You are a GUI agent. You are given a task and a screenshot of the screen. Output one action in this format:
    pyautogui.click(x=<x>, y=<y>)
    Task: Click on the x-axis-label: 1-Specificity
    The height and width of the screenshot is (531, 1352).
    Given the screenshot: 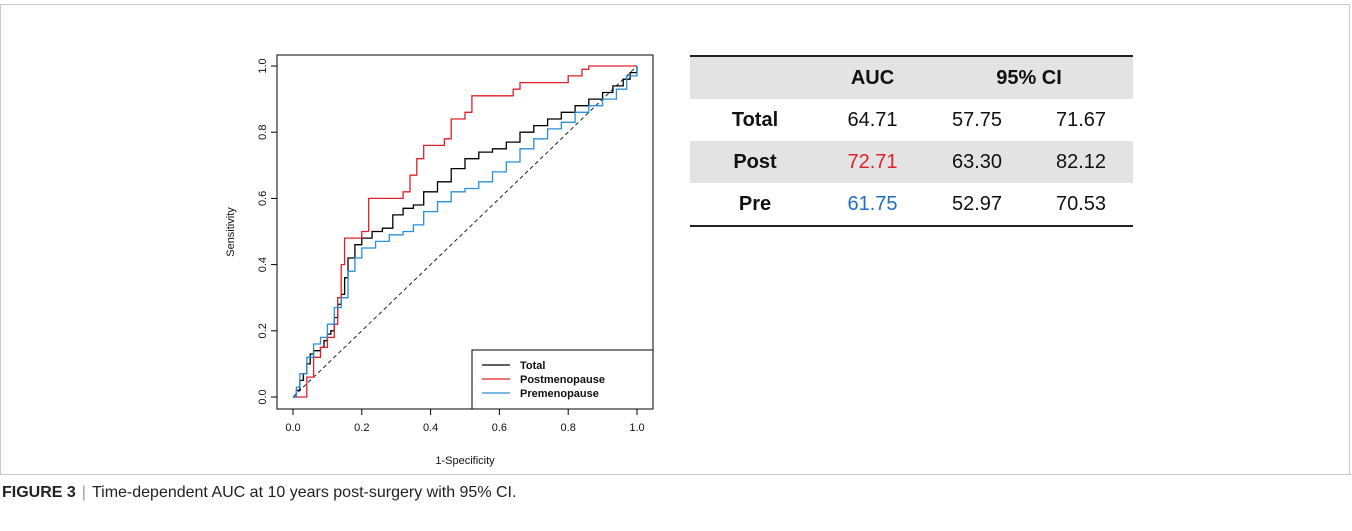 What is the action you would take?
    pyautogui.click(x=465, y=461)
    